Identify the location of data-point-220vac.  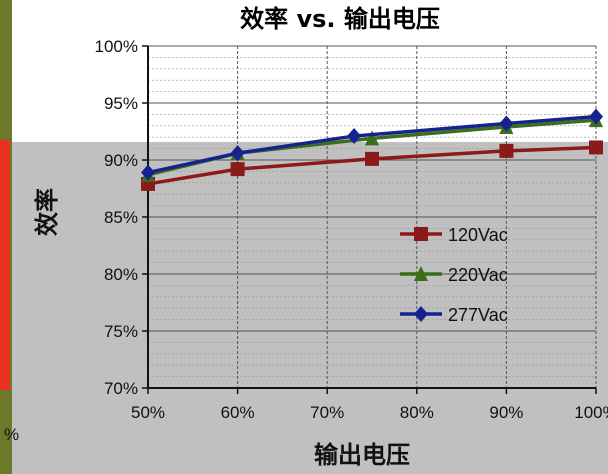
(372, 138).